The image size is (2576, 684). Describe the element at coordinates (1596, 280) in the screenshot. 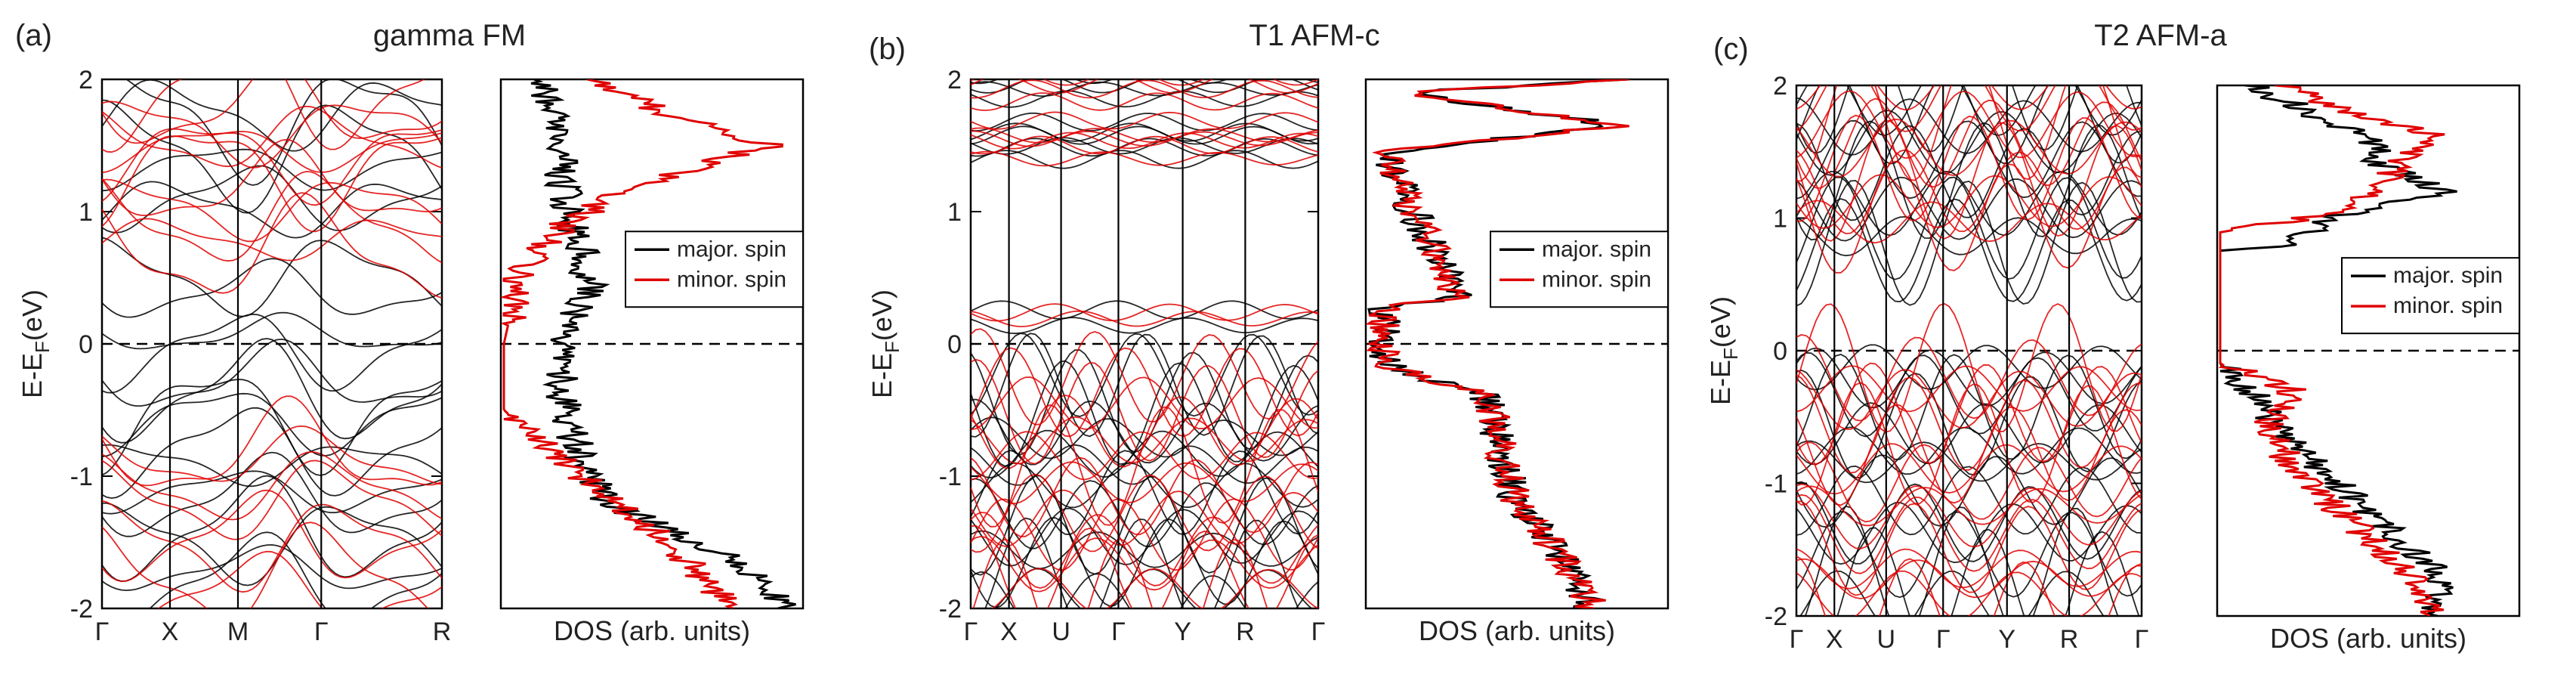

I see `legend-label: minor. spin` at that location.